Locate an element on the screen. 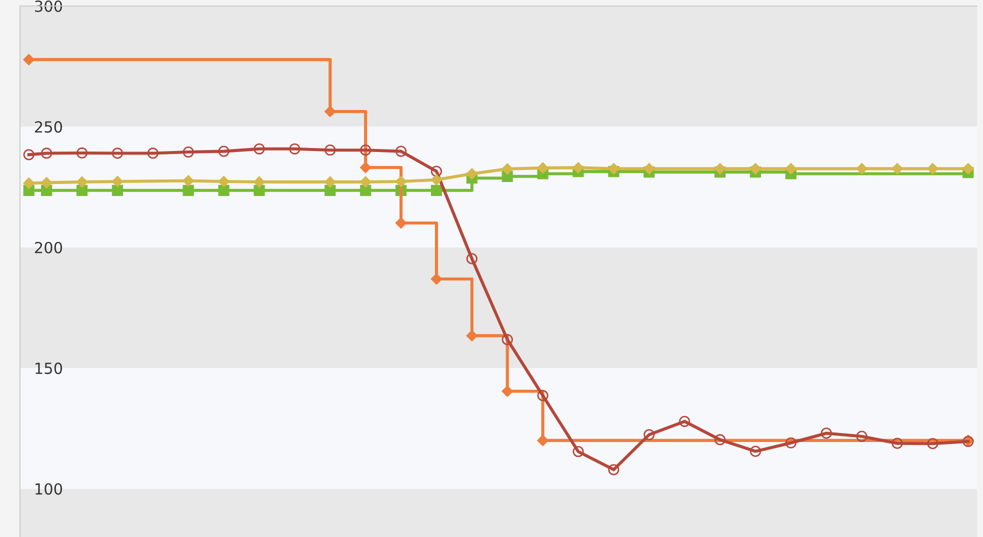 This screenshot has height=537, width=983. y-tick-label: 200 is located at coordinates (48, 248).